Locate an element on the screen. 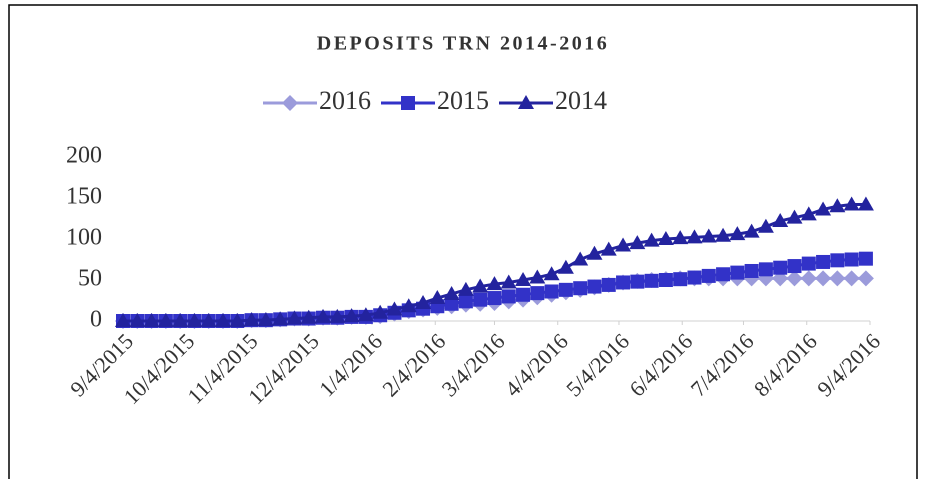 The height and width of the screenshot is (479, 926). y-tick-label: 50 is located at coordinates (90, 279).